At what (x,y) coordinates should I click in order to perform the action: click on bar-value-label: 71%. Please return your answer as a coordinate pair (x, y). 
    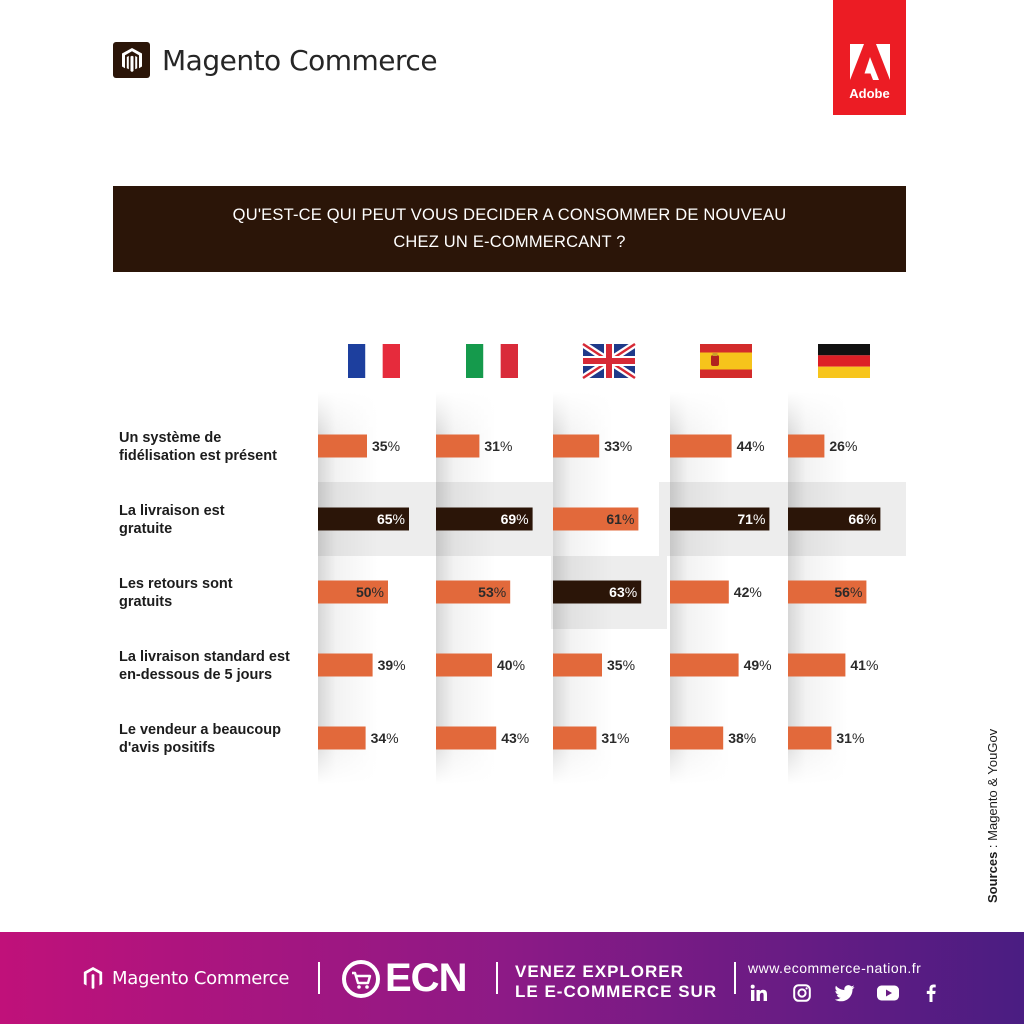
    Looking at the image, I should click on (751, 519).